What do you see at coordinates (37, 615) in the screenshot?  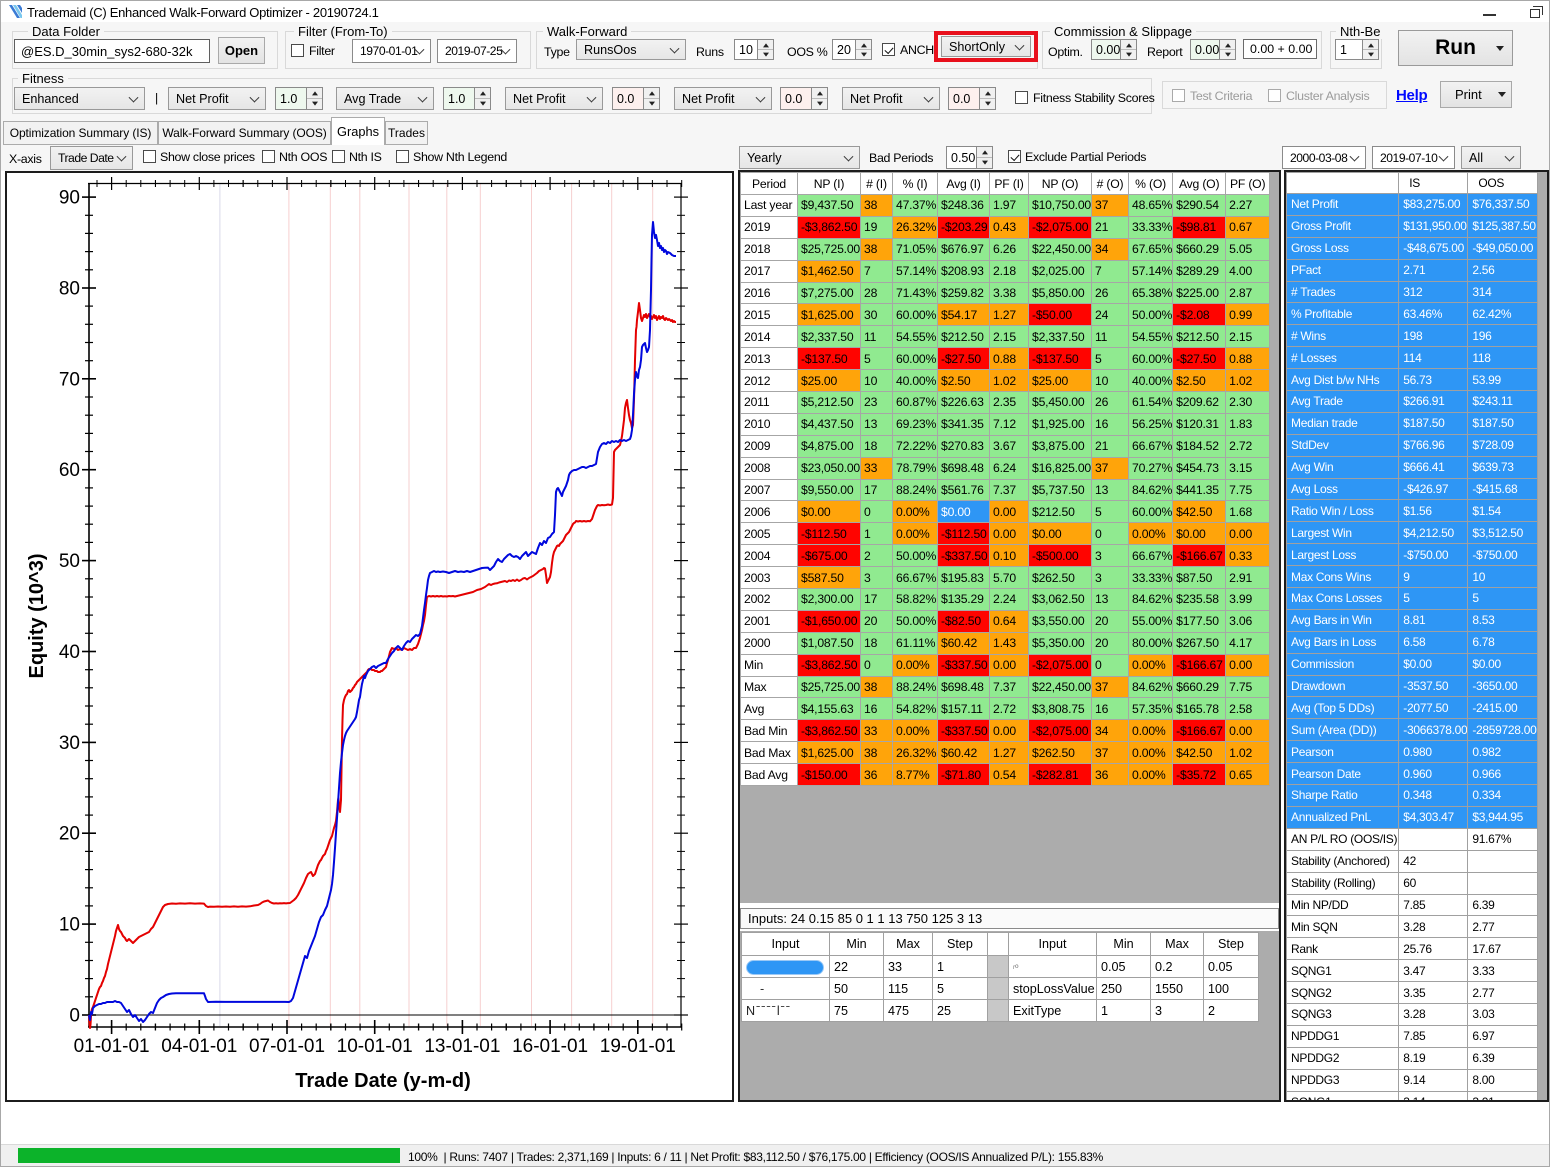 I see `svg-text: Equity (10^3)` at bounding box center [37, 615].